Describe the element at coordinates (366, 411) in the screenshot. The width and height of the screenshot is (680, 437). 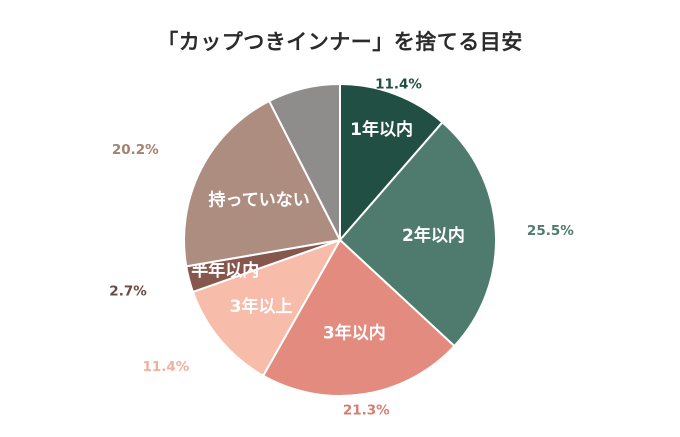
I see `value-label-3-years: 21.3%` at that location.